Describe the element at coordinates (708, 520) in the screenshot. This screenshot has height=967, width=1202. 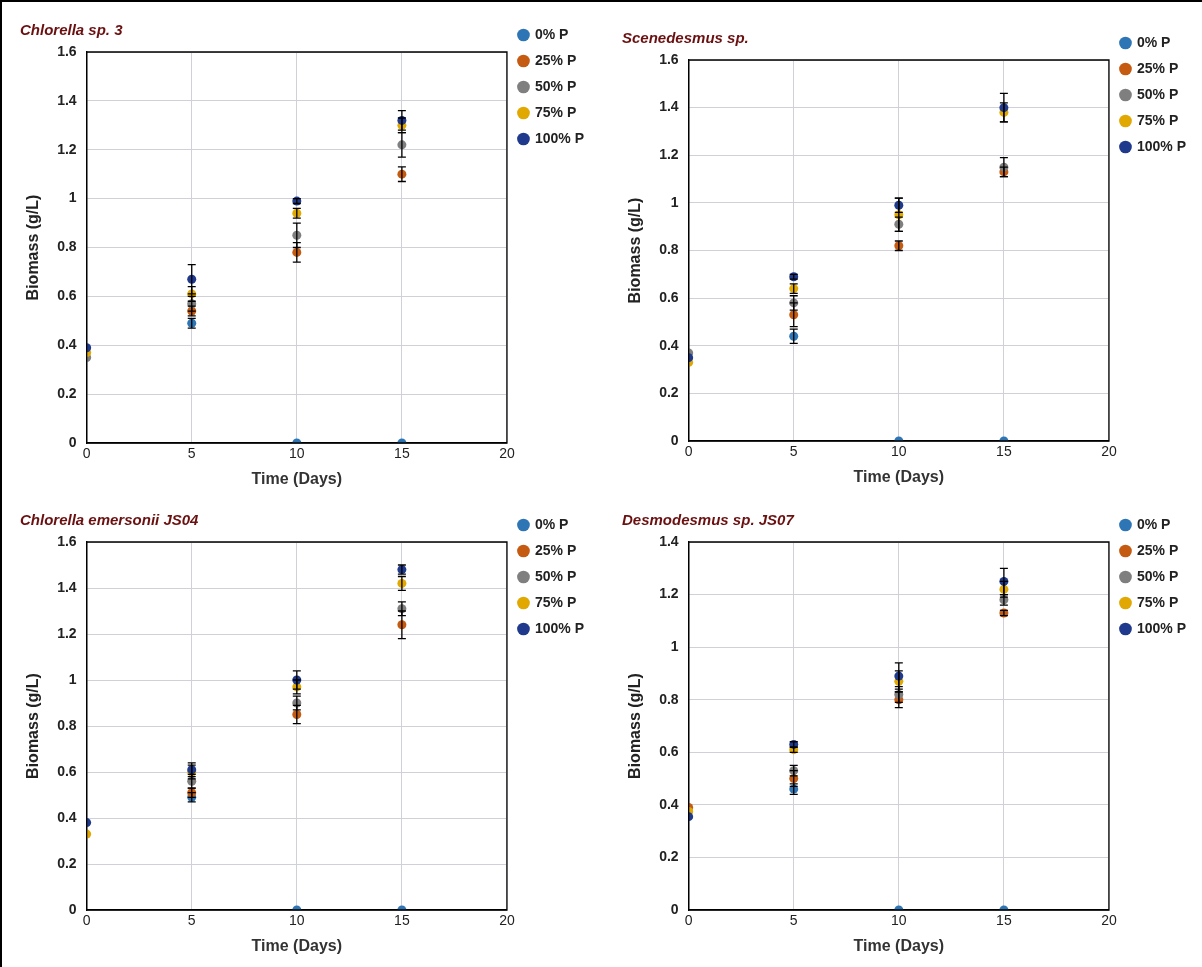
I see `chart-title: Desmodesmus sp. JS07` at that location.